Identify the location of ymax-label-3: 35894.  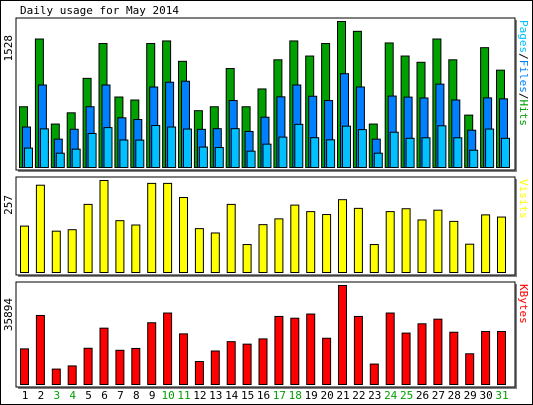
(8, 314).